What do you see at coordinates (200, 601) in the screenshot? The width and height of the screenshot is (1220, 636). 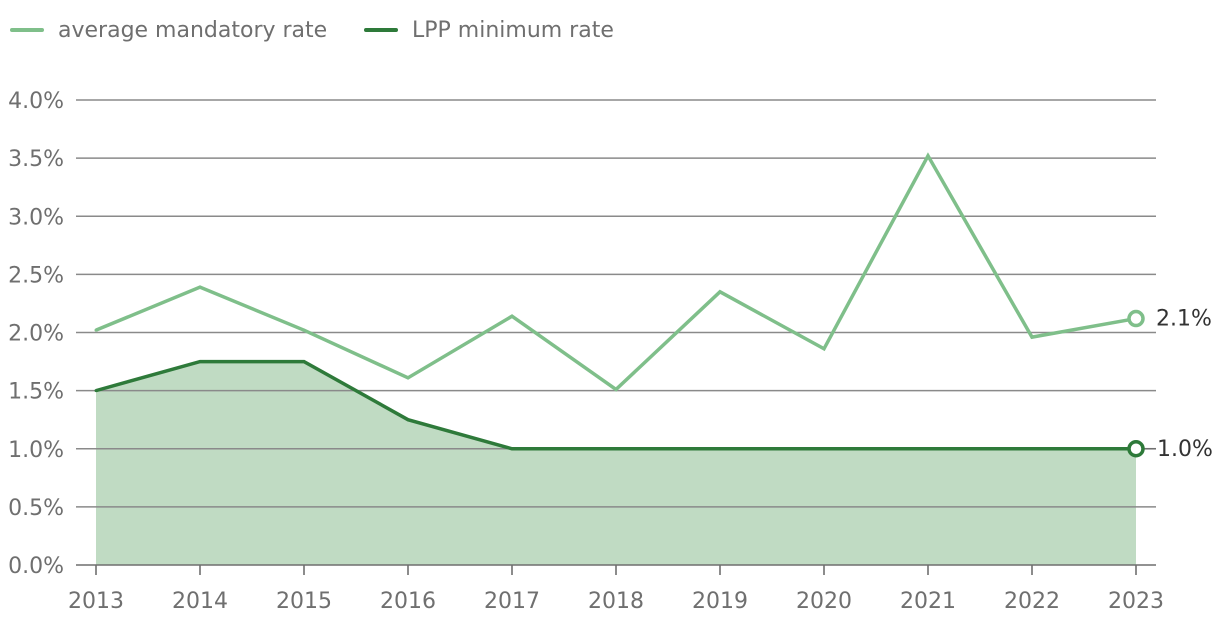 I see `x-tick-label-2014: 2014` at bounding box center [200, 601].